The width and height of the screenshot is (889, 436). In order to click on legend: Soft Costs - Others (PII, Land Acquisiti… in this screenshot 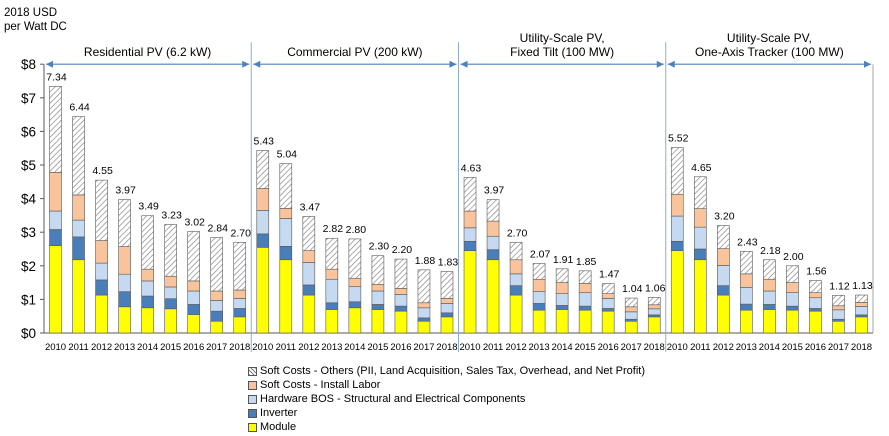, I will do `click(446, 399)`.